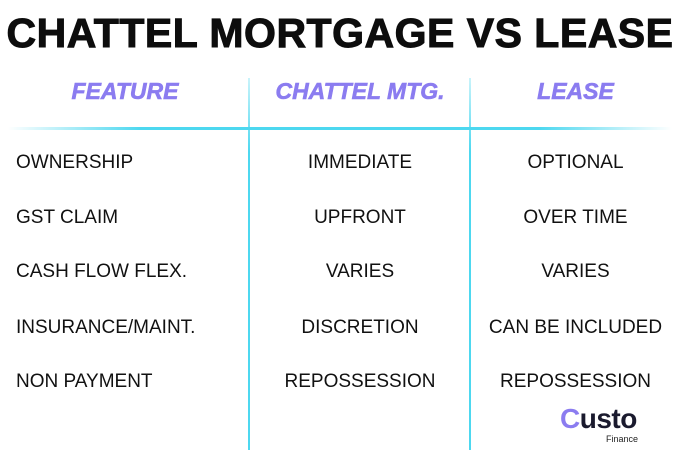 The image size is (680, 450). I want to click on page-title: CHATTEL MORTGAGE VS LEASE, so click(340, 33).